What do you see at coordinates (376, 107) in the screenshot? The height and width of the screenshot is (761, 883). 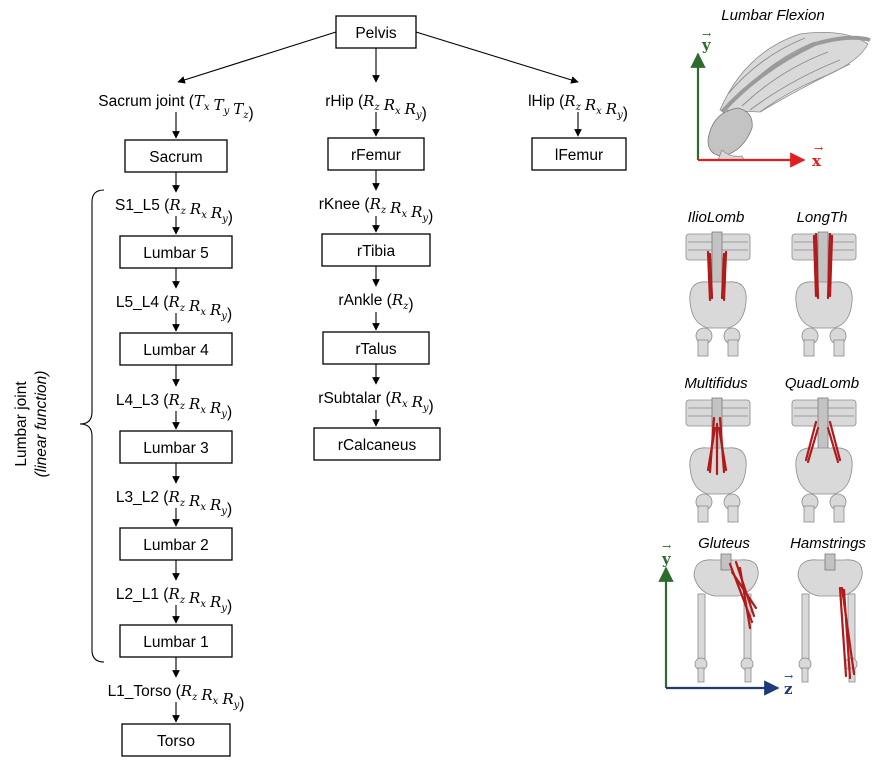 I see `joint-rhip: rHip (Rz Rx Ry)` at bounding box center [376, 107].